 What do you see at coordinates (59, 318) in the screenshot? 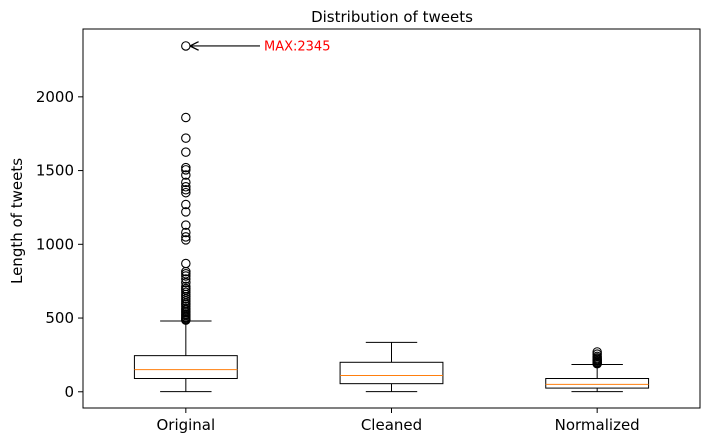
I see `y-tick-label: 500` at bounding box center [59, 318].